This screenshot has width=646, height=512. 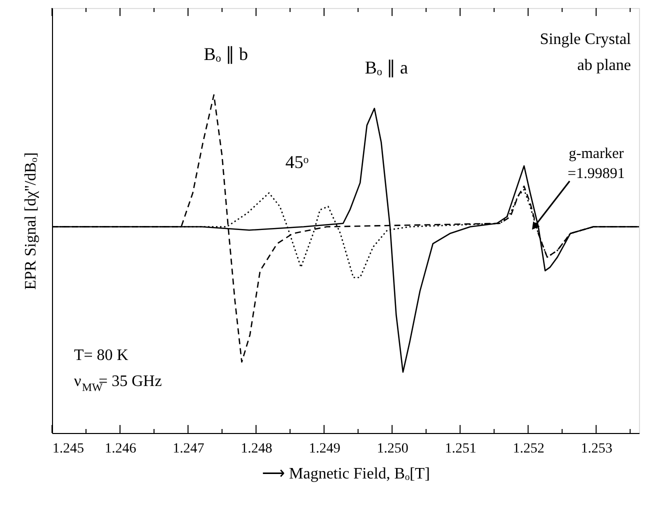 I want to click on text: Single Crystal ab plane, so click(x=586, y=52).